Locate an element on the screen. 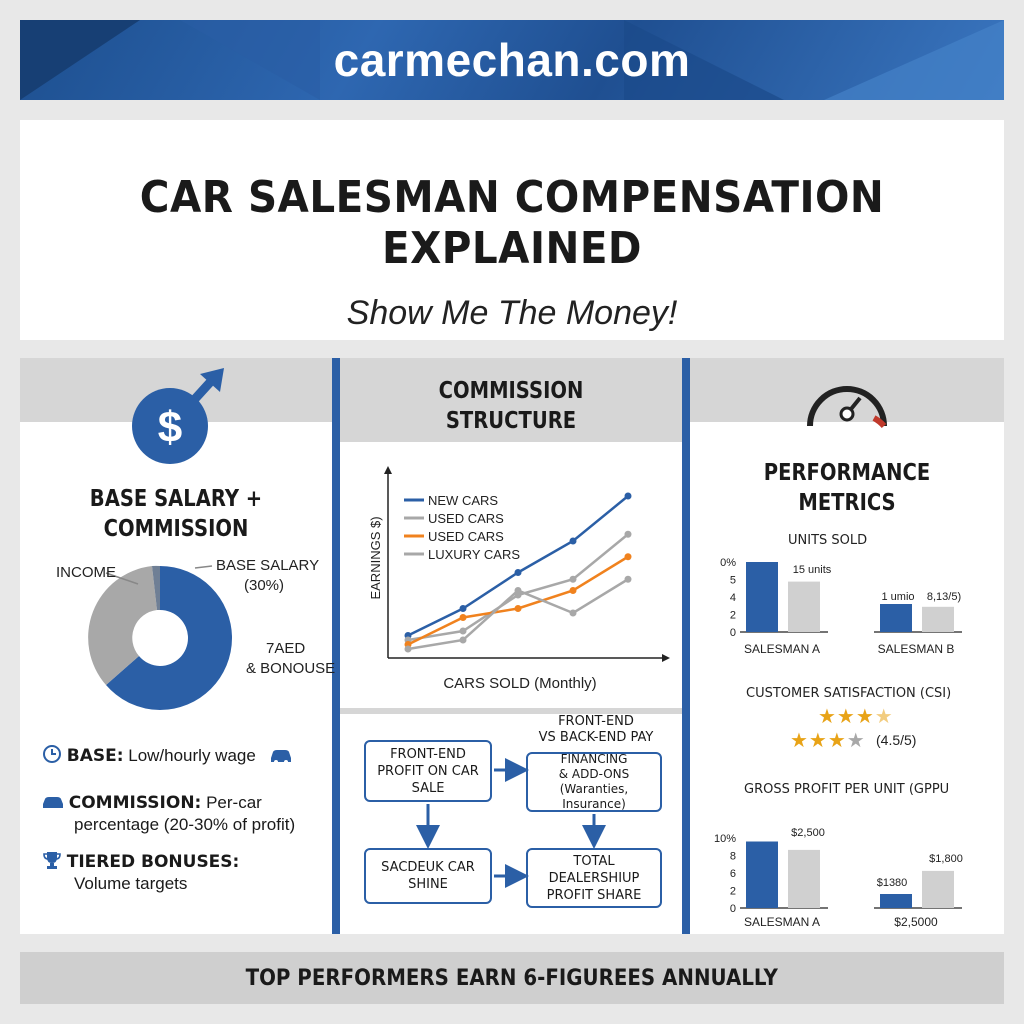  income-donut-chart is located at coordinates (160, 637).